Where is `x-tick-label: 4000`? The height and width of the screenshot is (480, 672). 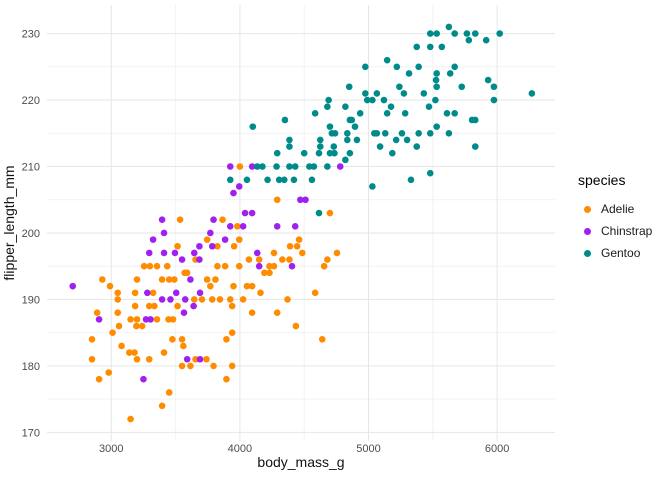
x-tick-label: 4000 is located at coordinates (240, 449).